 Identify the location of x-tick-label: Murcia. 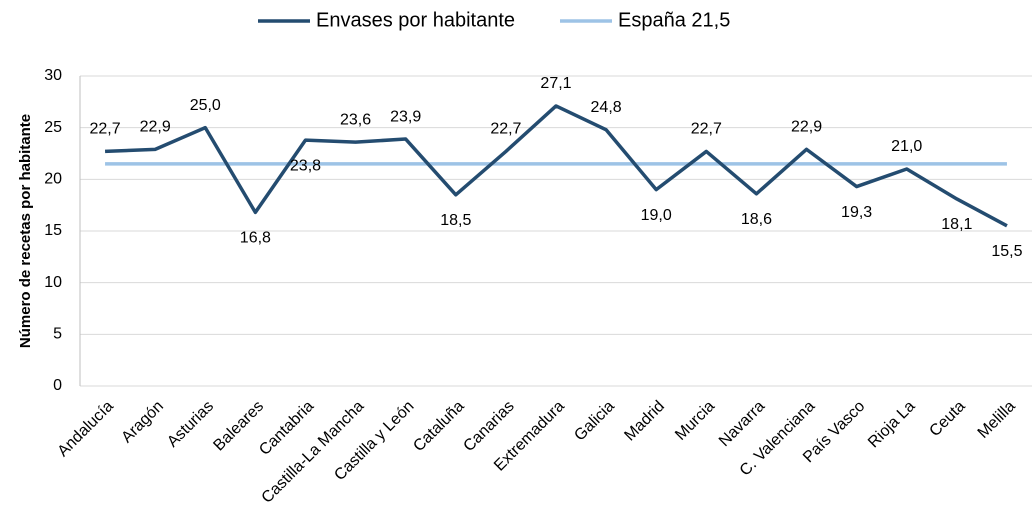
(695, 421).